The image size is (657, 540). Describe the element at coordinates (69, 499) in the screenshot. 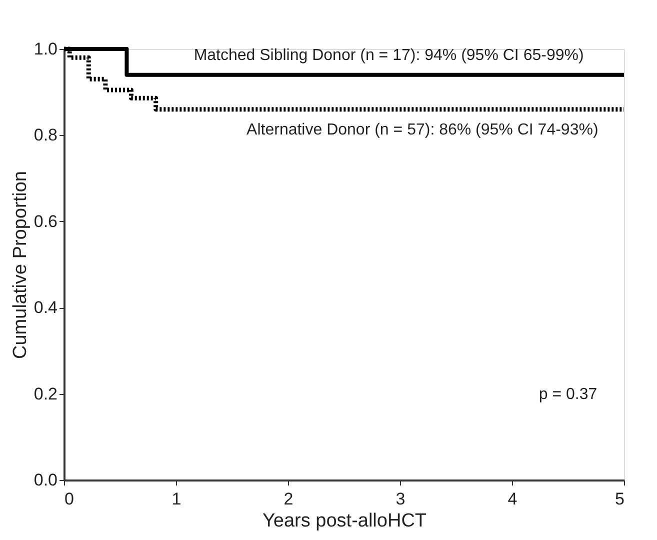

I see `x-tick-label: 0` at that location.